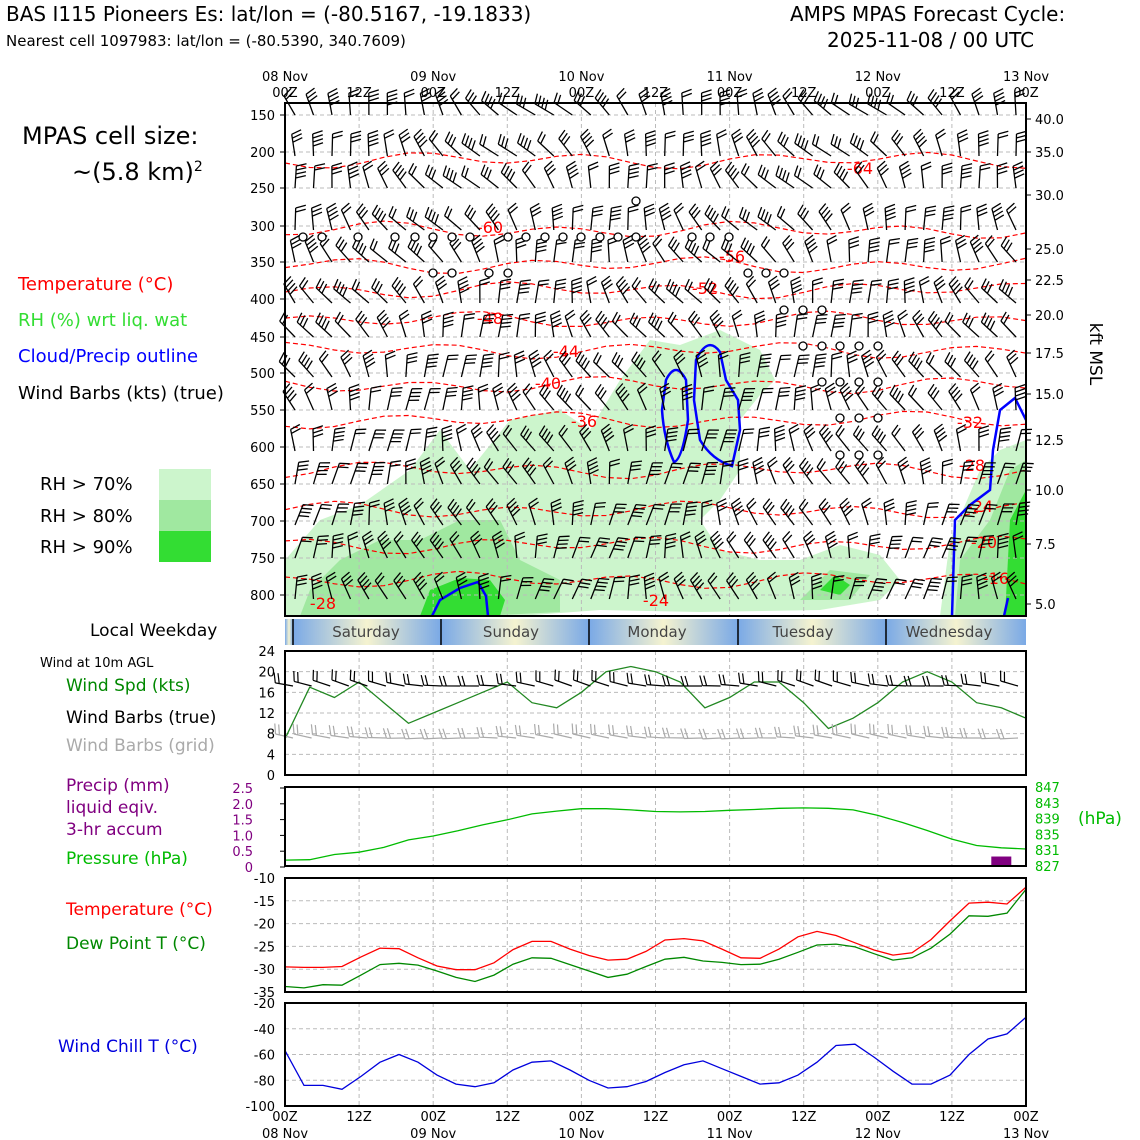 This screenshot has width=1140, height=1140. I want to click on wind-chill-label: Wind Chill T (°C), so click(128, 1047).